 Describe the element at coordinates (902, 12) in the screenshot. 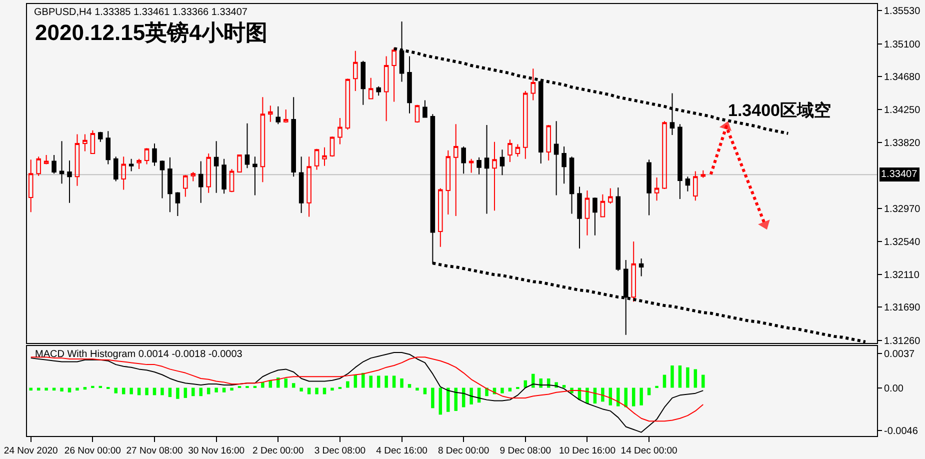

I see `y-tick-label: 1.35530` at that location.